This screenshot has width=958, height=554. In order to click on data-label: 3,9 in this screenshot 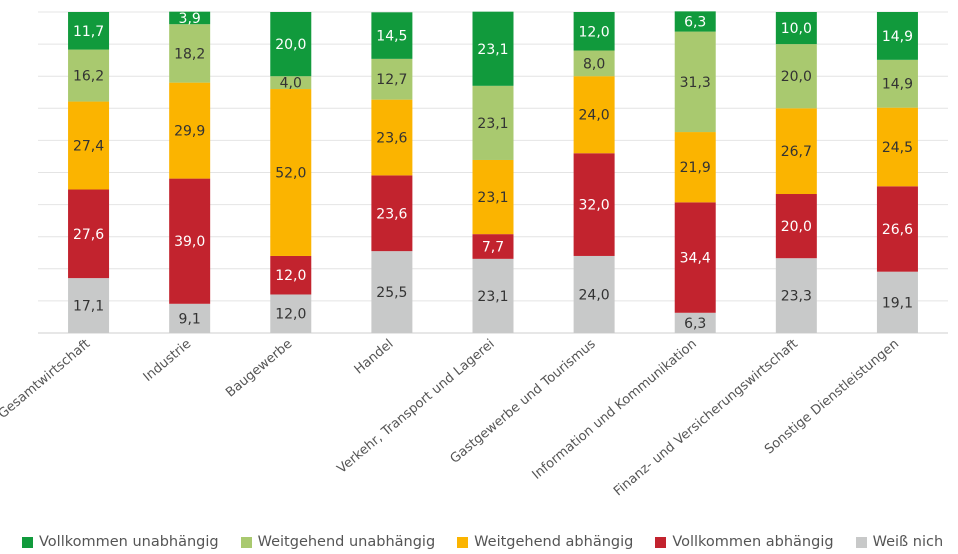, I will do `click(190, 19)`.